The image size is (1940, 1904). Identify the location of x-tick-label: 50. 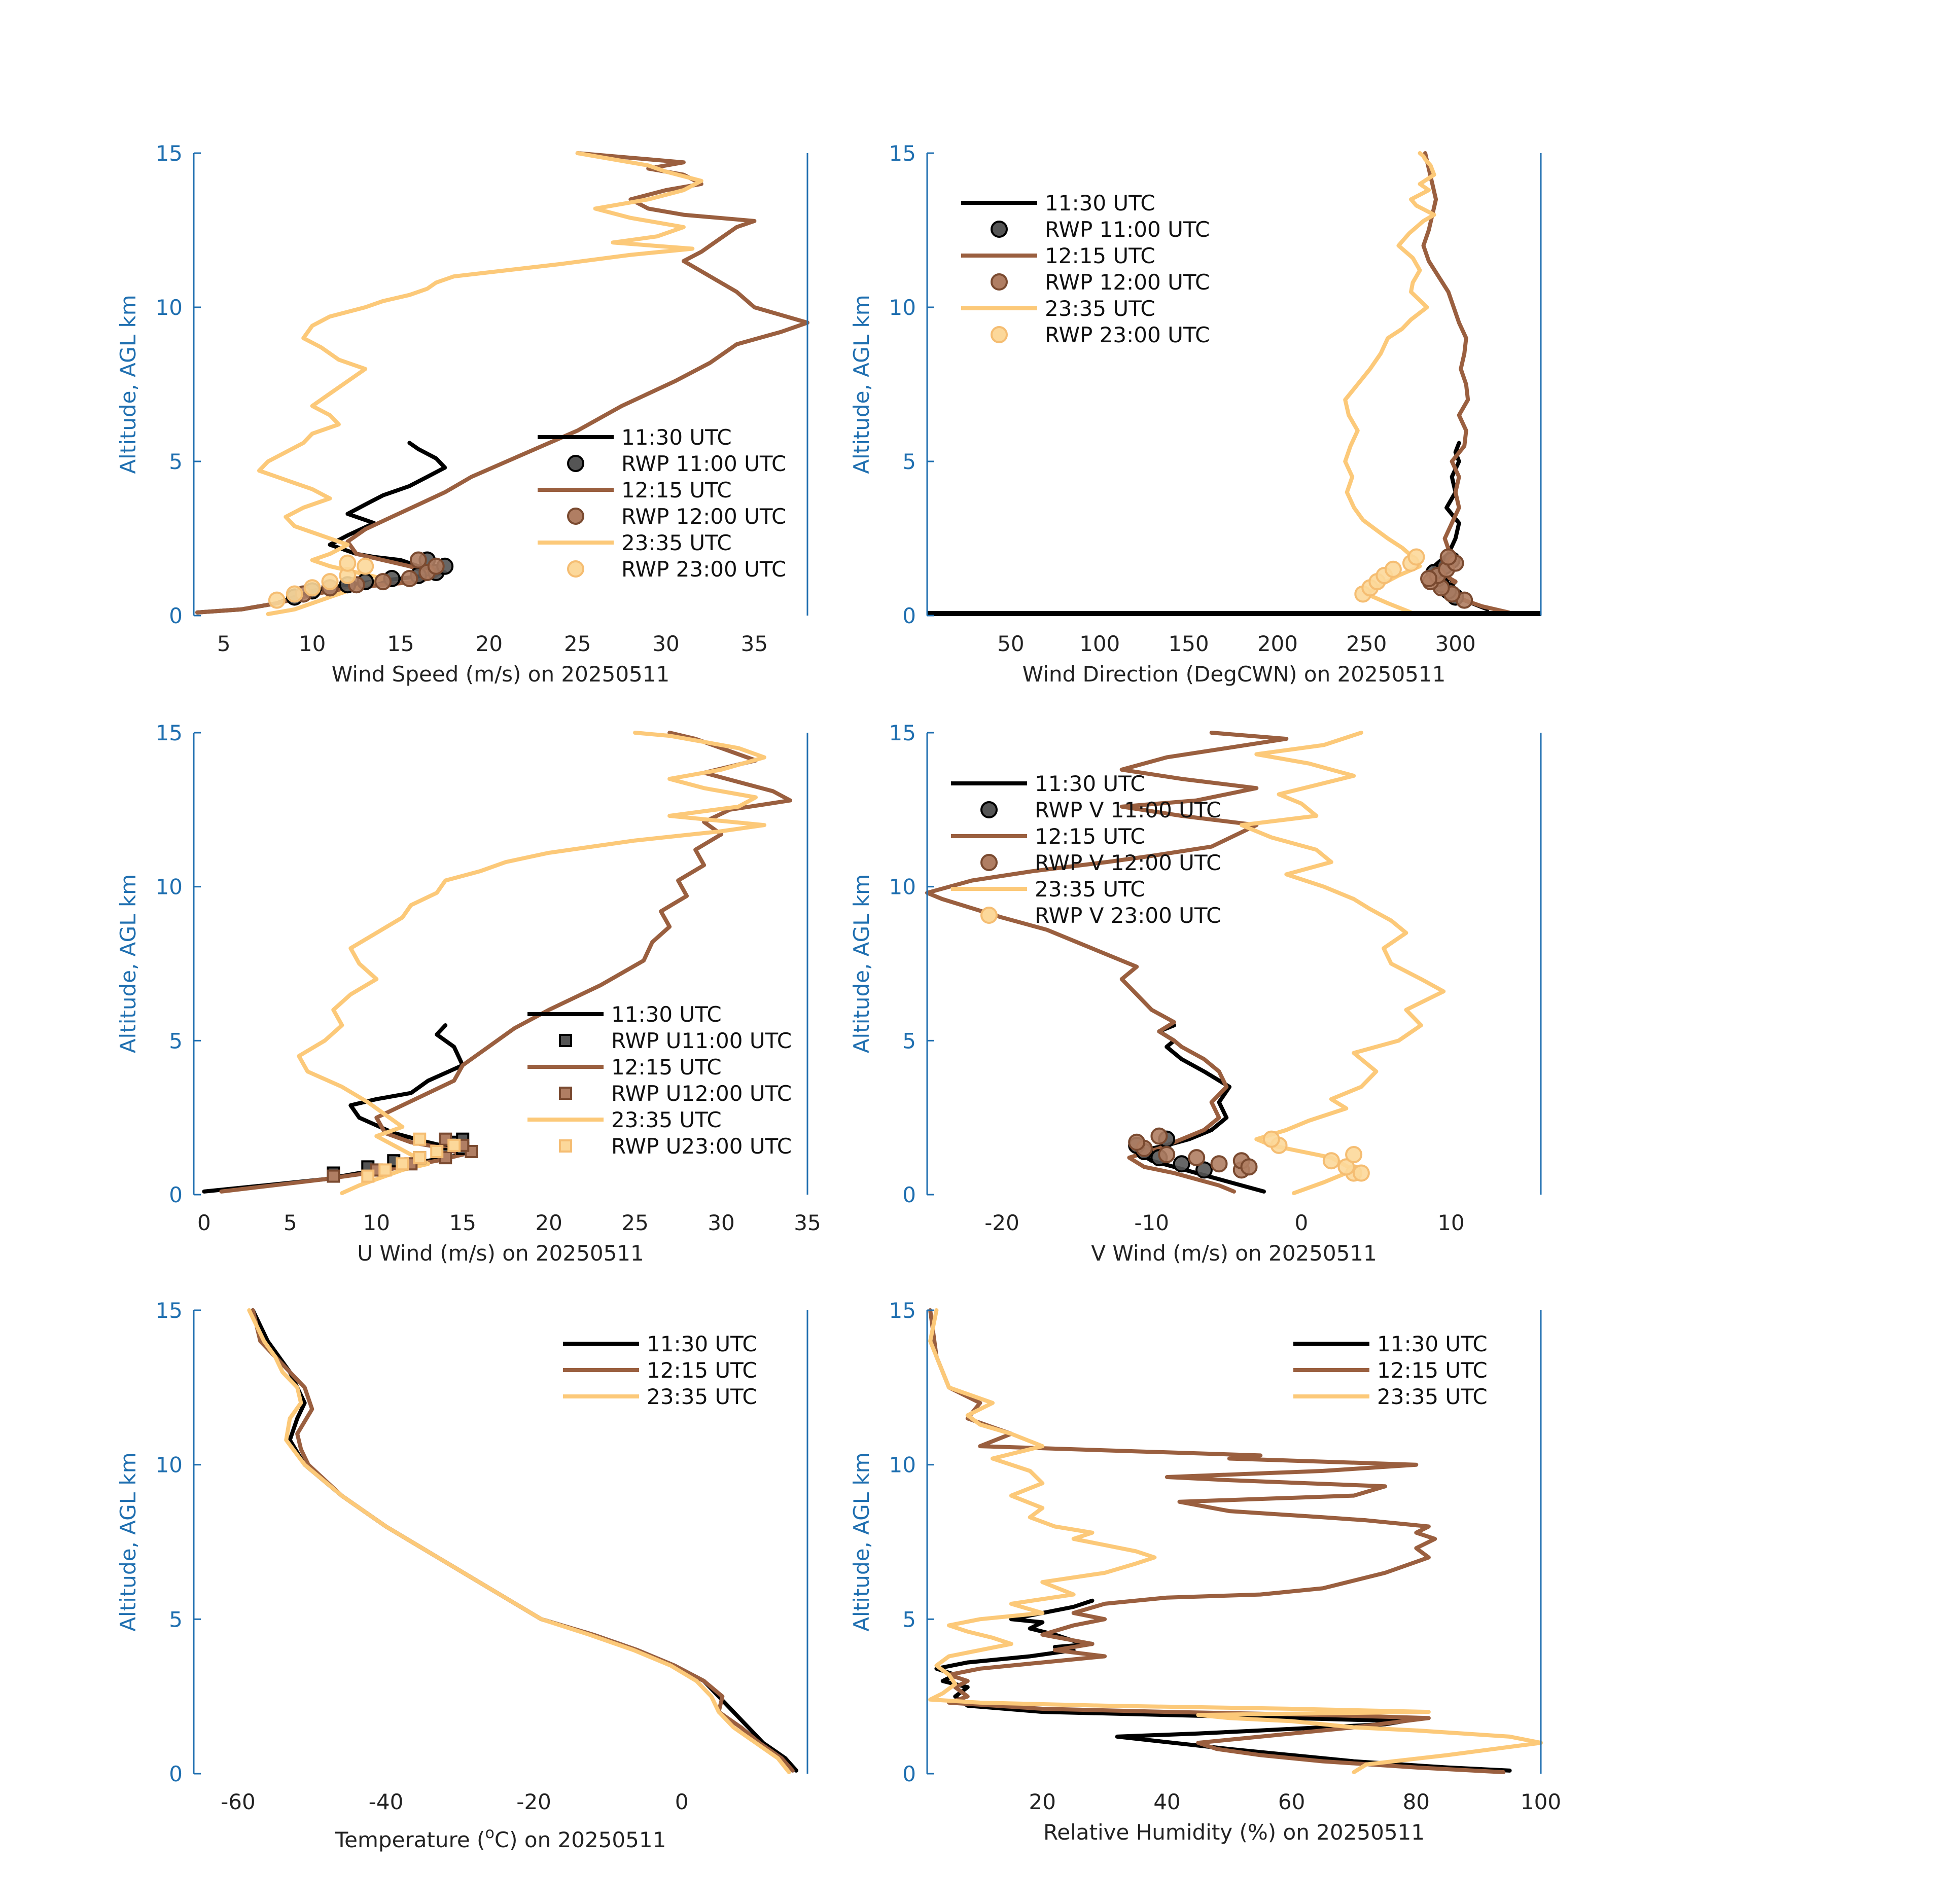
(1010, 643).